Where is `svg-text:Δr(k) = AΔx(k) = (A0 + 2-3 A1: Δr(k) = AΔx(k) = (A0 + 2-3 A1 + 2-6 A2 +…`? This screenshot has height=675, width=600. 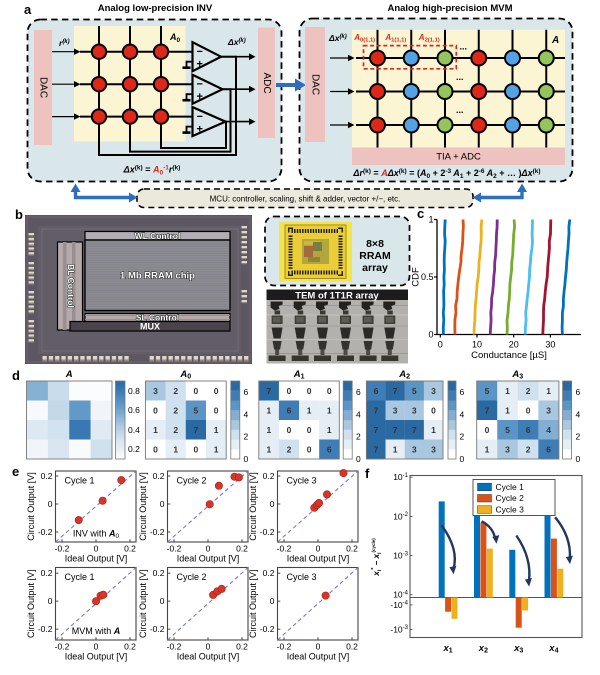
svg-text:Δr(k) = AΔx(k) = (A0 + 2-3 A1: Δr(k) = AΔx(k) = (A0 + 2-3 A1 + 2-6 A2 +… is located at coordinates (446, 174).